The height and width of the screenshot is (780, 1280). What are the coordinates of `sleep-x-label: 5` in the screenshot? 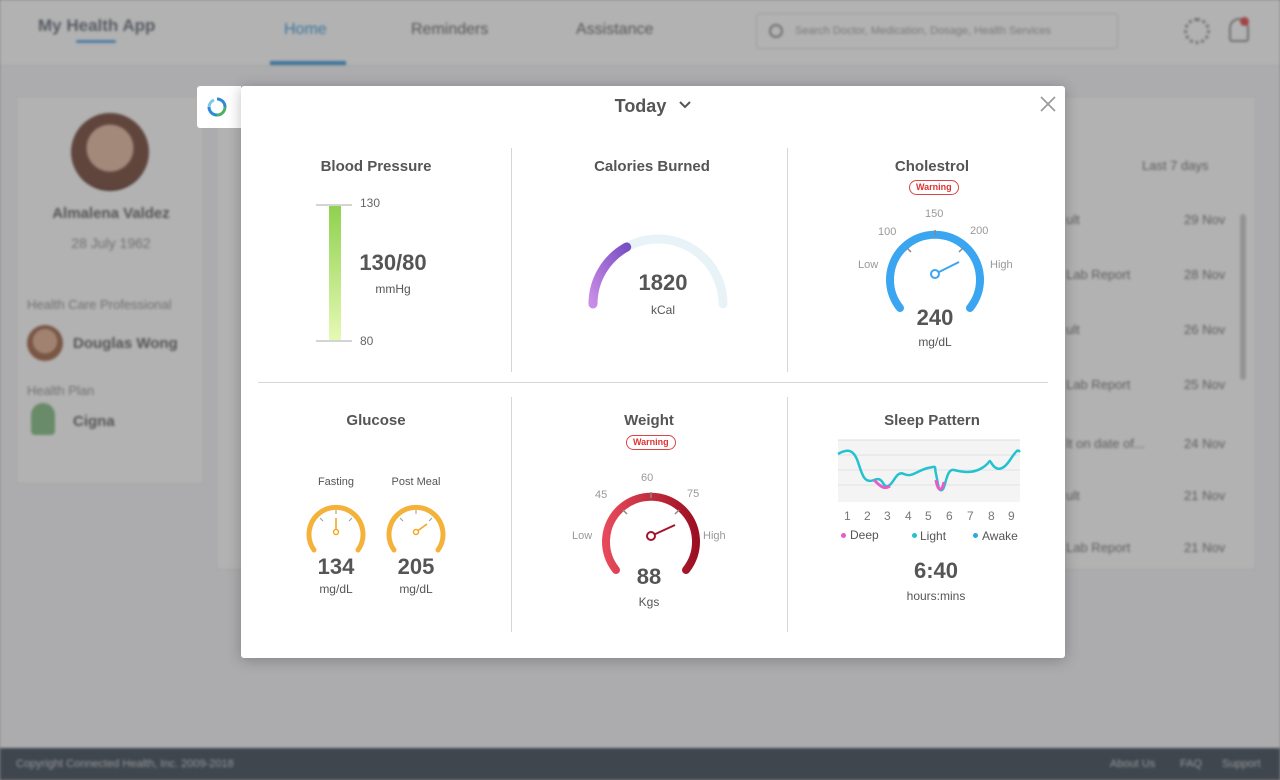 It's located at (928, 516).